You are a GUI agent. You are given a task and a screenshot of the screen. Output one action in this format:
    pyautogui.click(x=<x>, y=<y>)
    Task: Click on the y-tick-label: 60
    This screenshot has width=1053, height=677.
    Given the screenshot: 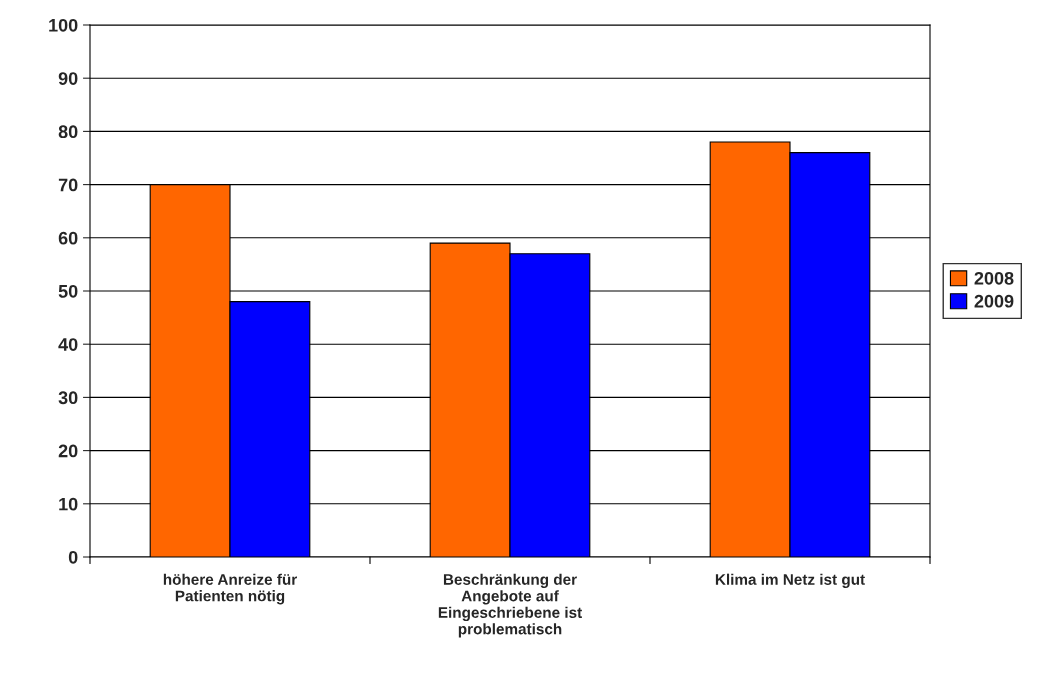 What is the action you would take?
    pyautogui.click(x=68, y=238)
    